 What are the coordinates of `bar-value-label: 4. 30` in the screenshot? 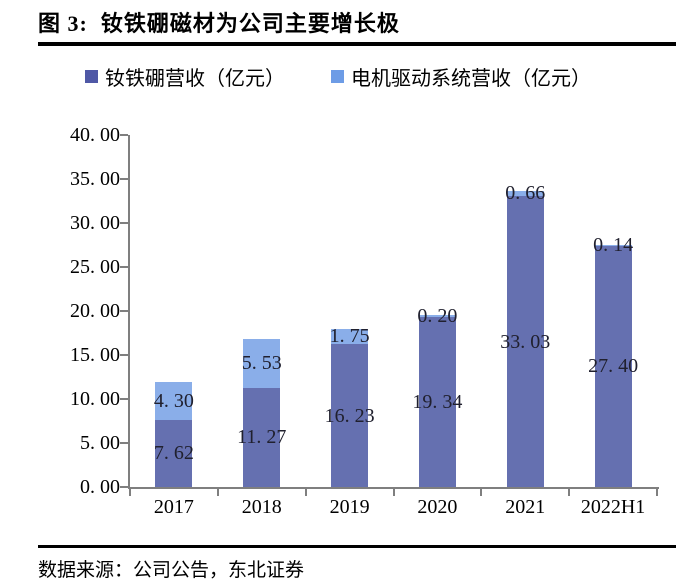 It's located at (173, 401).